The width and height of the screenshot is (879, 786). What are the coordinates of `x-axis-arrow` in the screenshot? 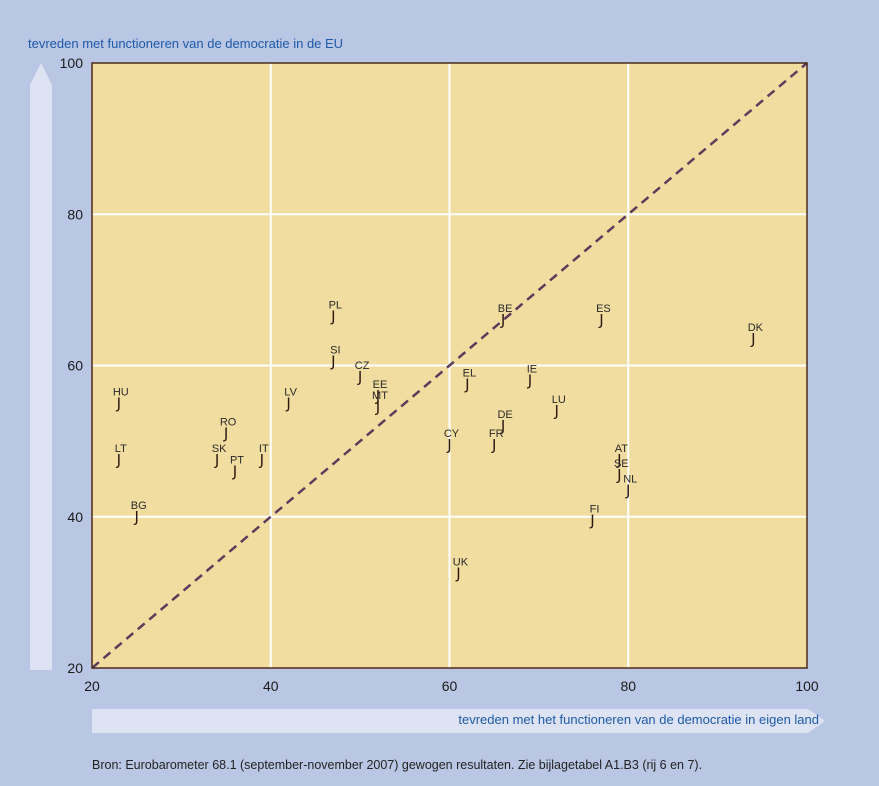 It's located at (458, 721).